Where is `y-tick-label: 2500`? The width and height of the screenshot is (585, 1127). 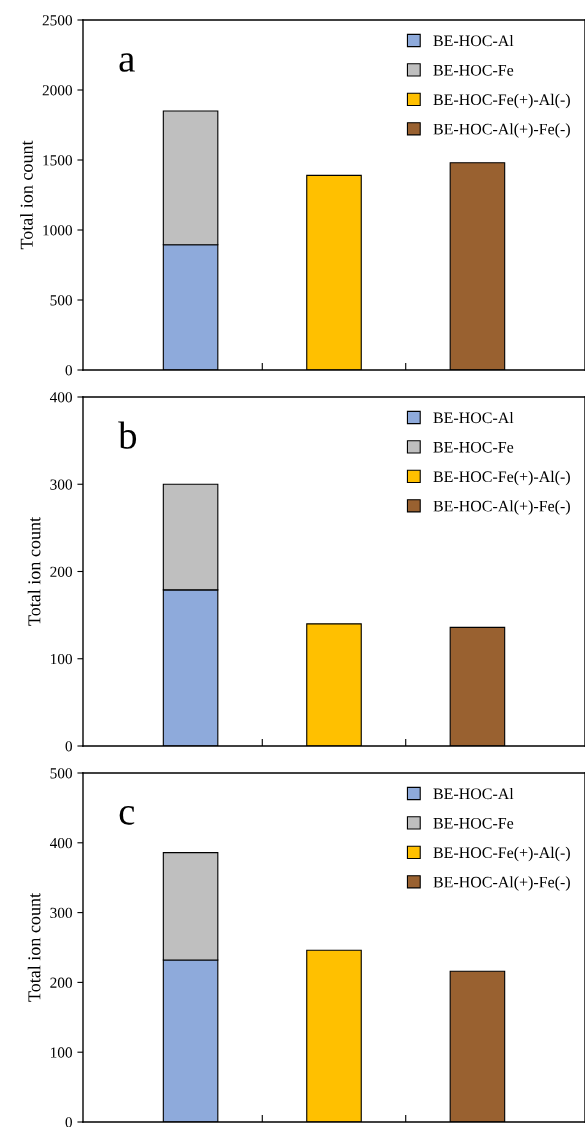 y-tick-label: 2500 is located at coordinates (57, 20).